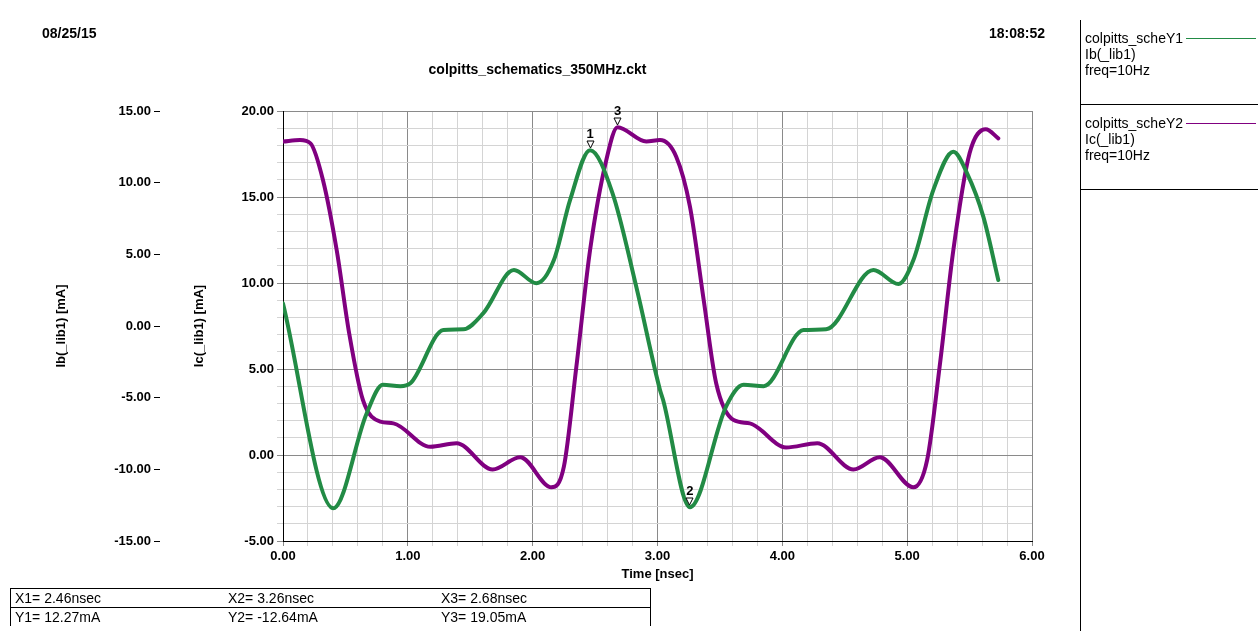 The height and width of the screenshot is (631, 1258). What do you see at coordinates (590, 134) in the screenshot?
I see `annotation: 1` at bounding box center [590, 134].